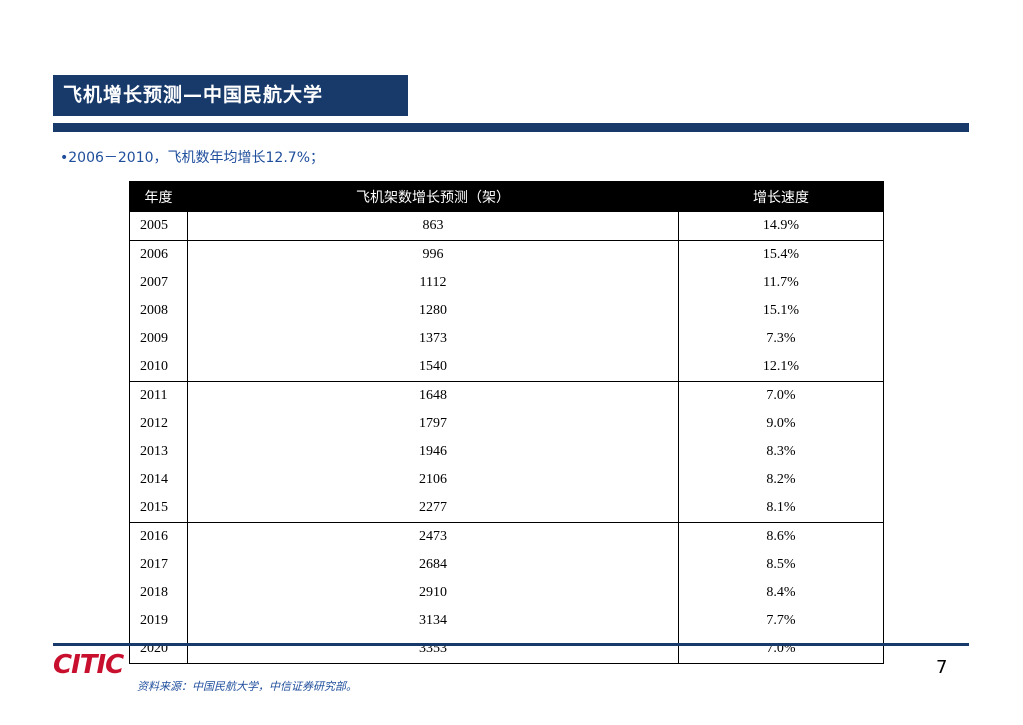  I want to click on table-cell: 8.5%, so click(781, 565).